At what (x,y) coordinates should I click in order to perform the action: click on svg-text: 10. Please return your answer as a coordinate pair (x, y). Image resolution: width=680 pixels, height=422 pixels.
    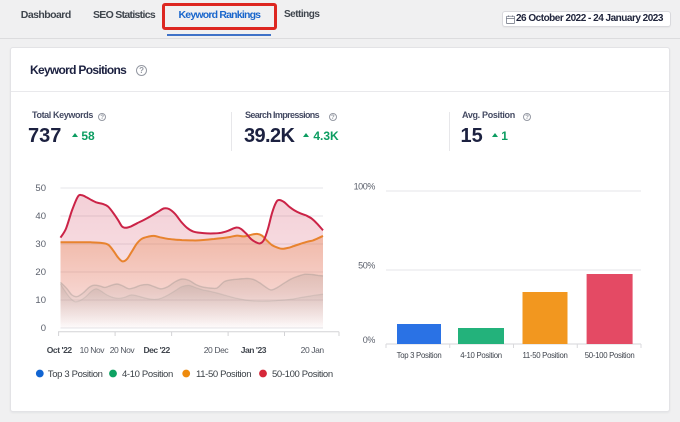
    Looking at the image, I should click on (40, 300).